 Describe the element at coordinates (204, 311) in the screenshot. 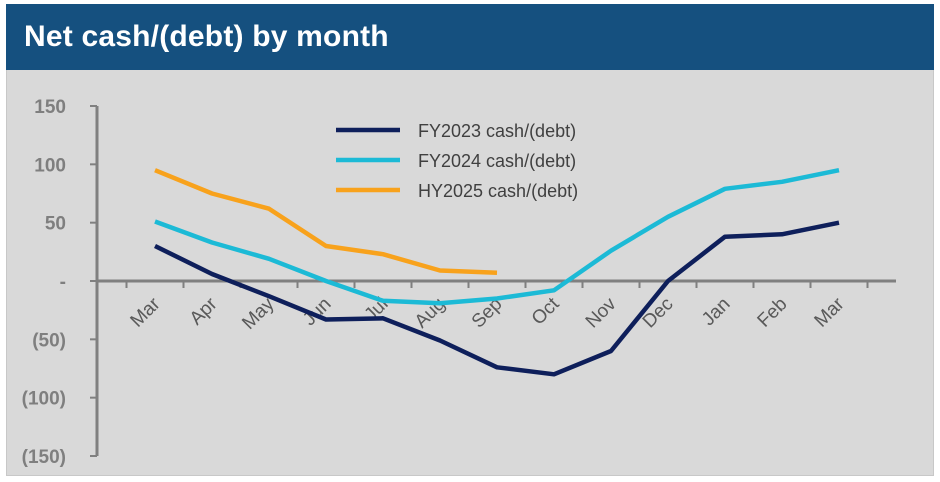

I see `x-tick-label: Apr` at that location.